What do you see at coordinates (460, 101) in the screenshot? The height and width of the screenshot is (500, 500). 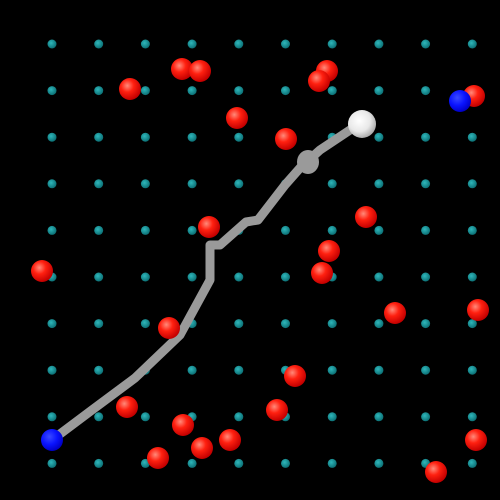 I see `goal-orb-top-right` at bounding box center [460, 101].